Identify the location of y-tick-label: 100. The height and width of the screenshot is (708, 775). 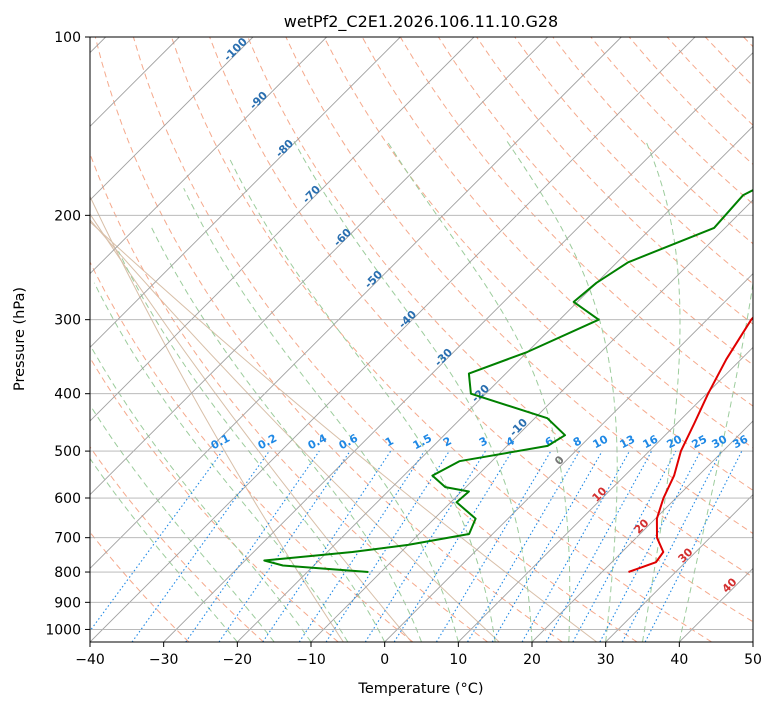
(67, 38).